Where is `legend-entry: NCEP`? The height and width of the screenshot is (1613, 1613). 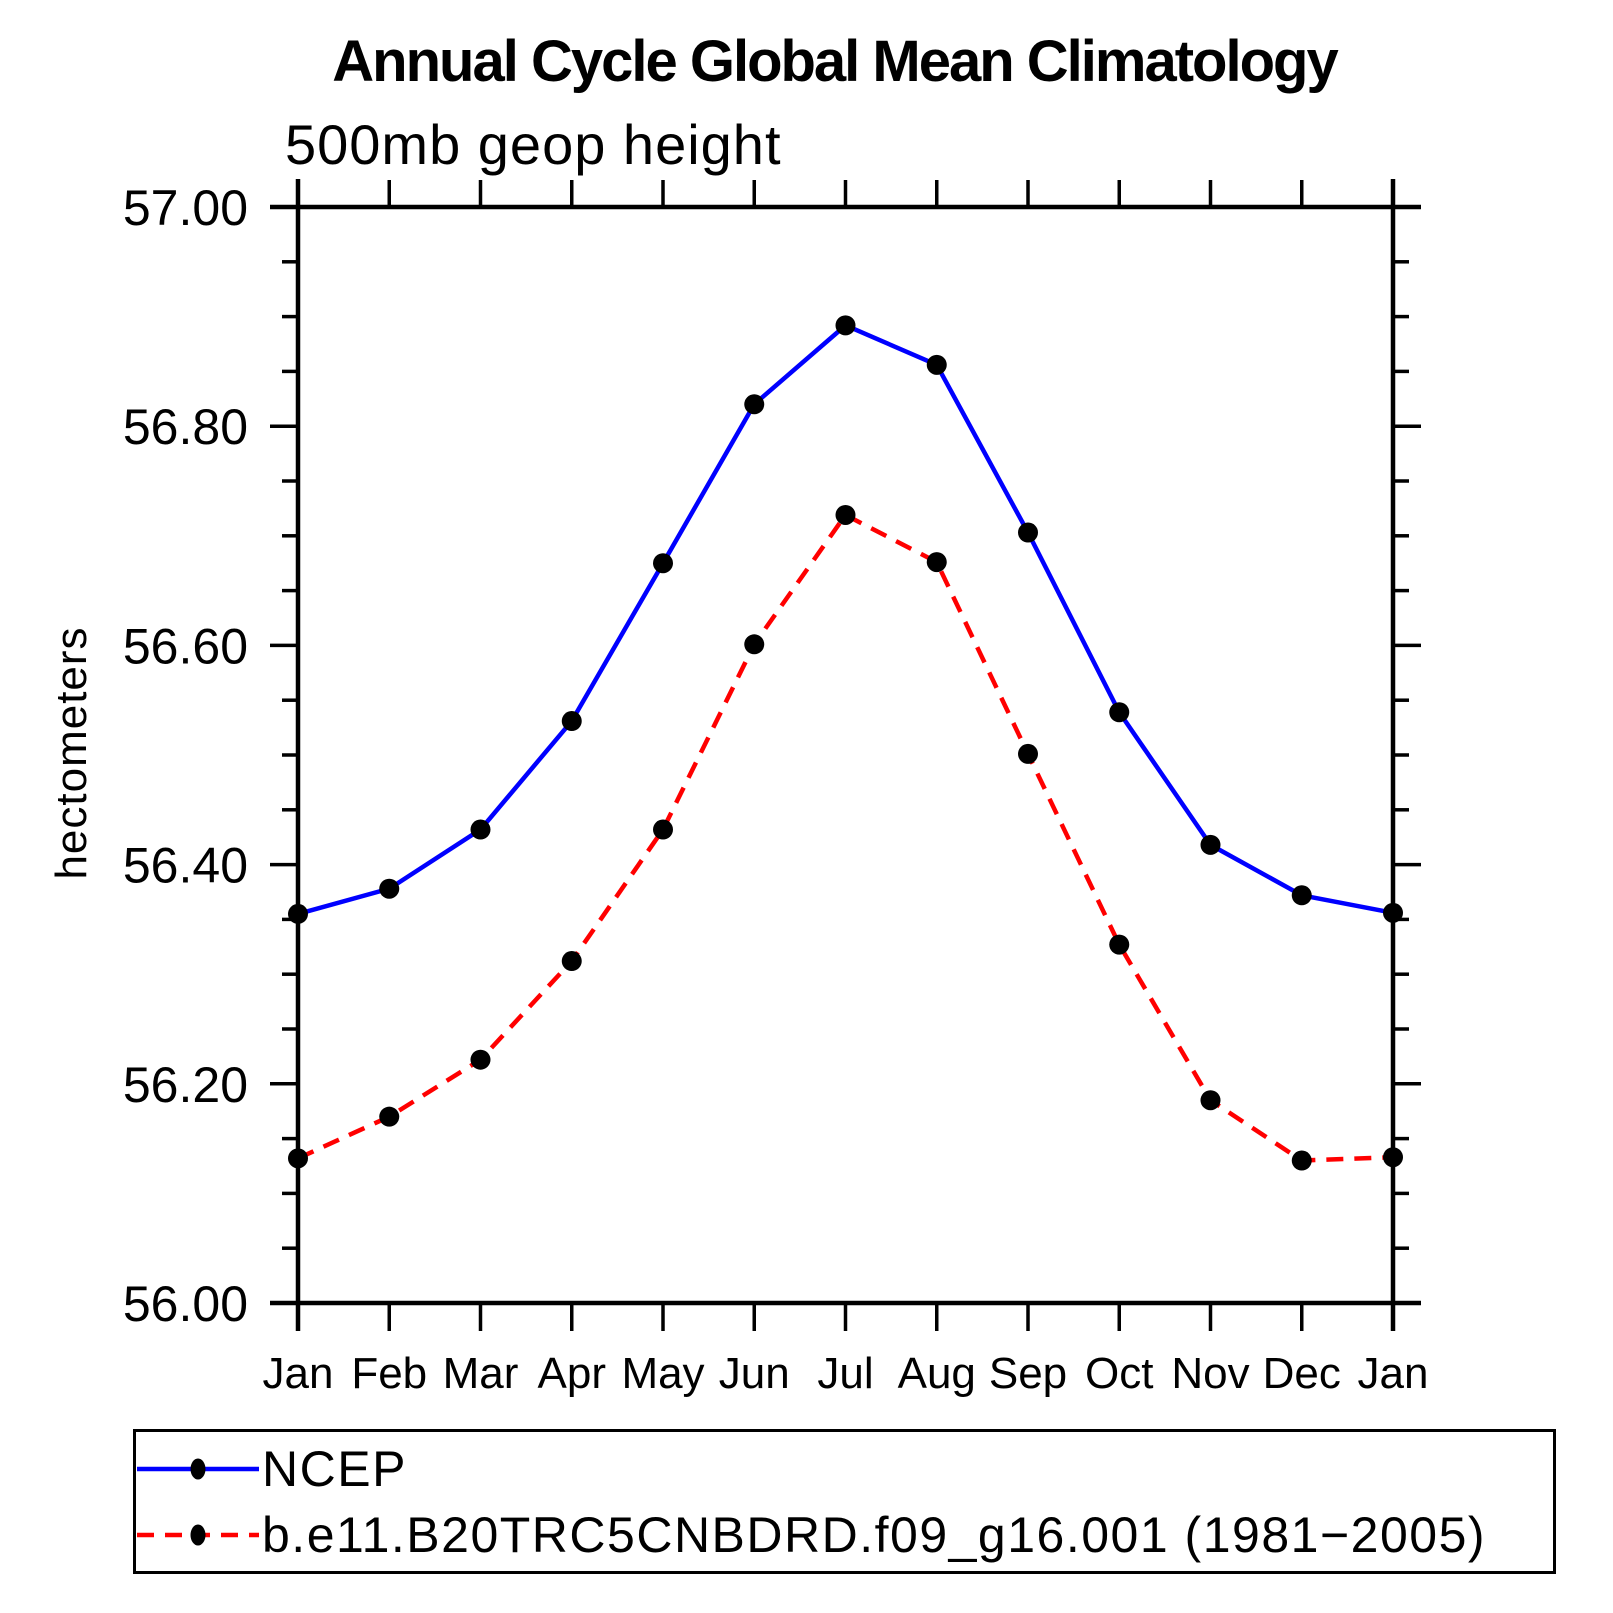
legend-entry: NCEP is located at coordinates (272, 1469).